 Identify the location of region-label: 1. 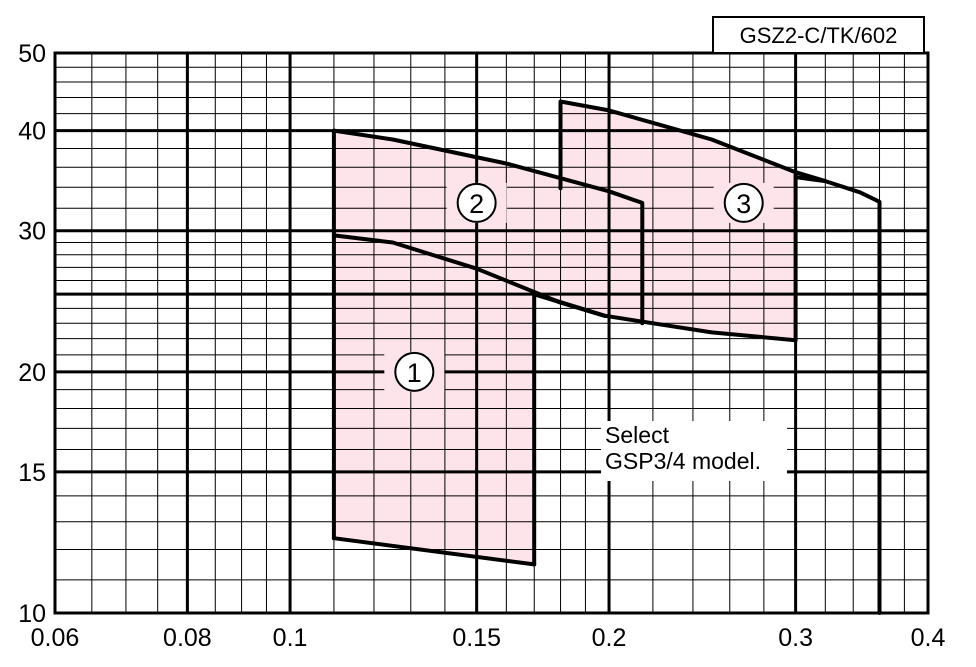
(414, 373).